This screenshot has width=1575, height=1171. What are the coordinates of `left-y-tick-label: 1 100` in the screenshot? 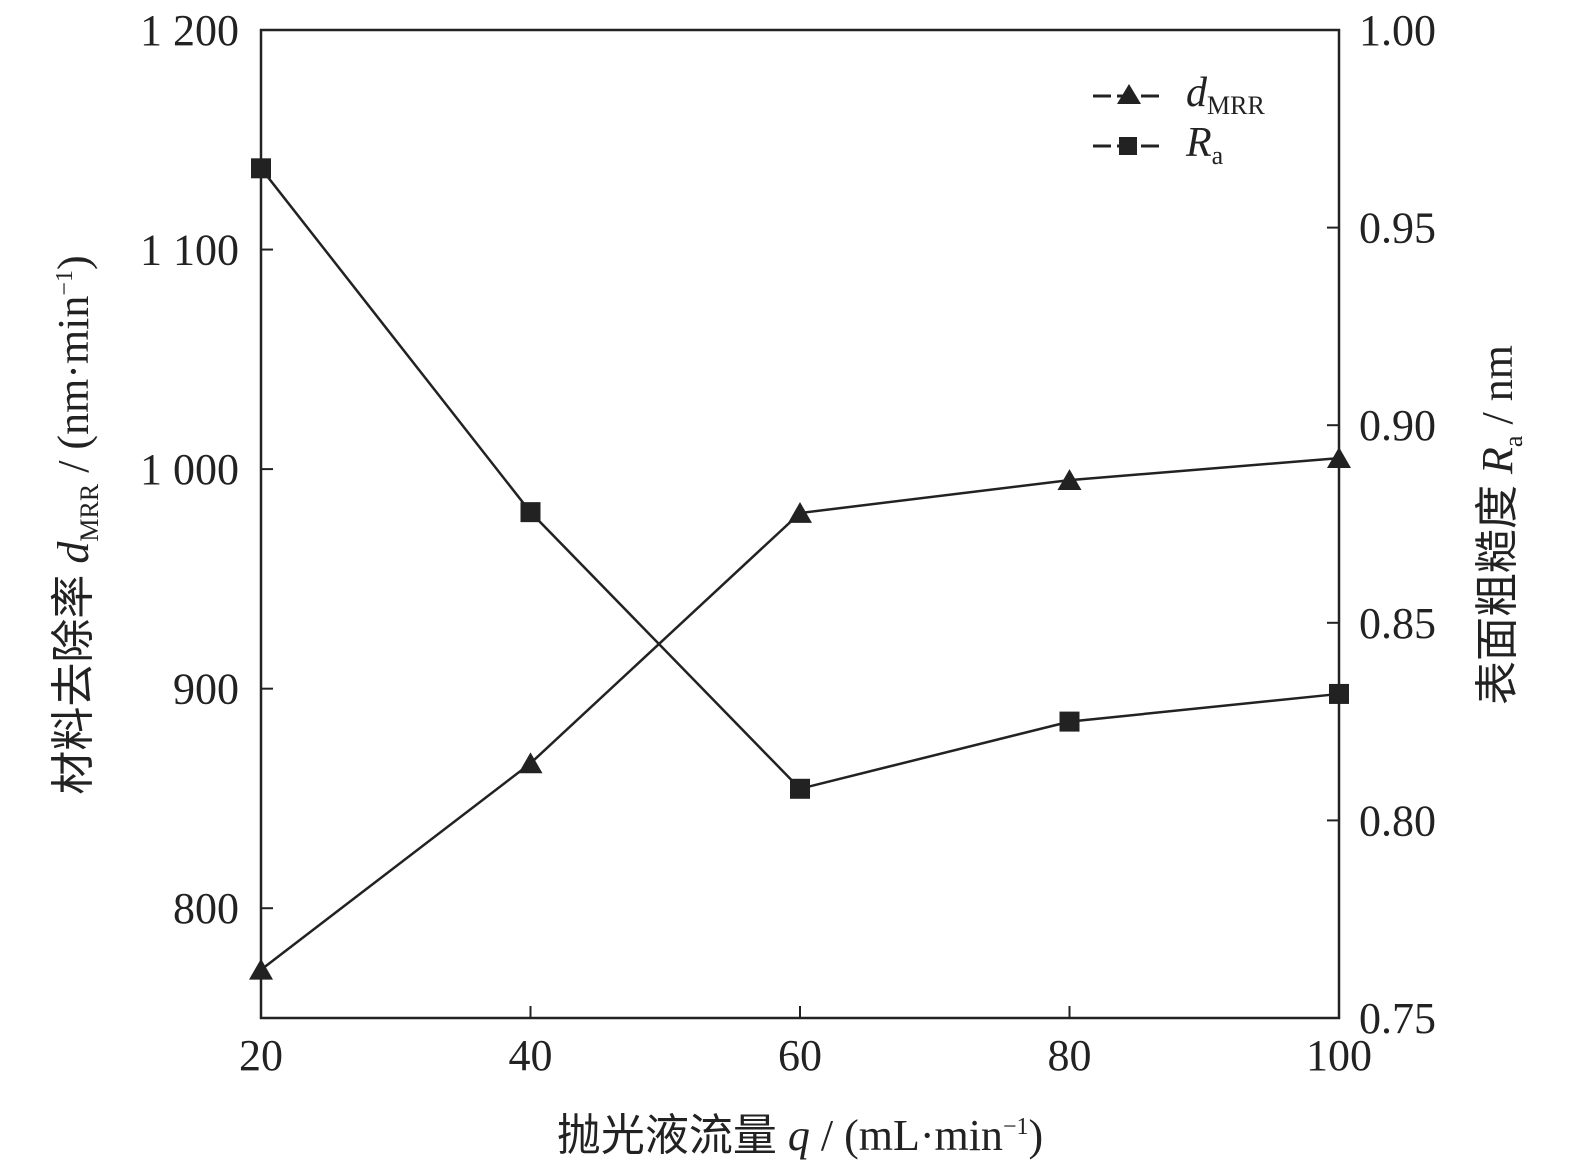 It's located at (189, 250).